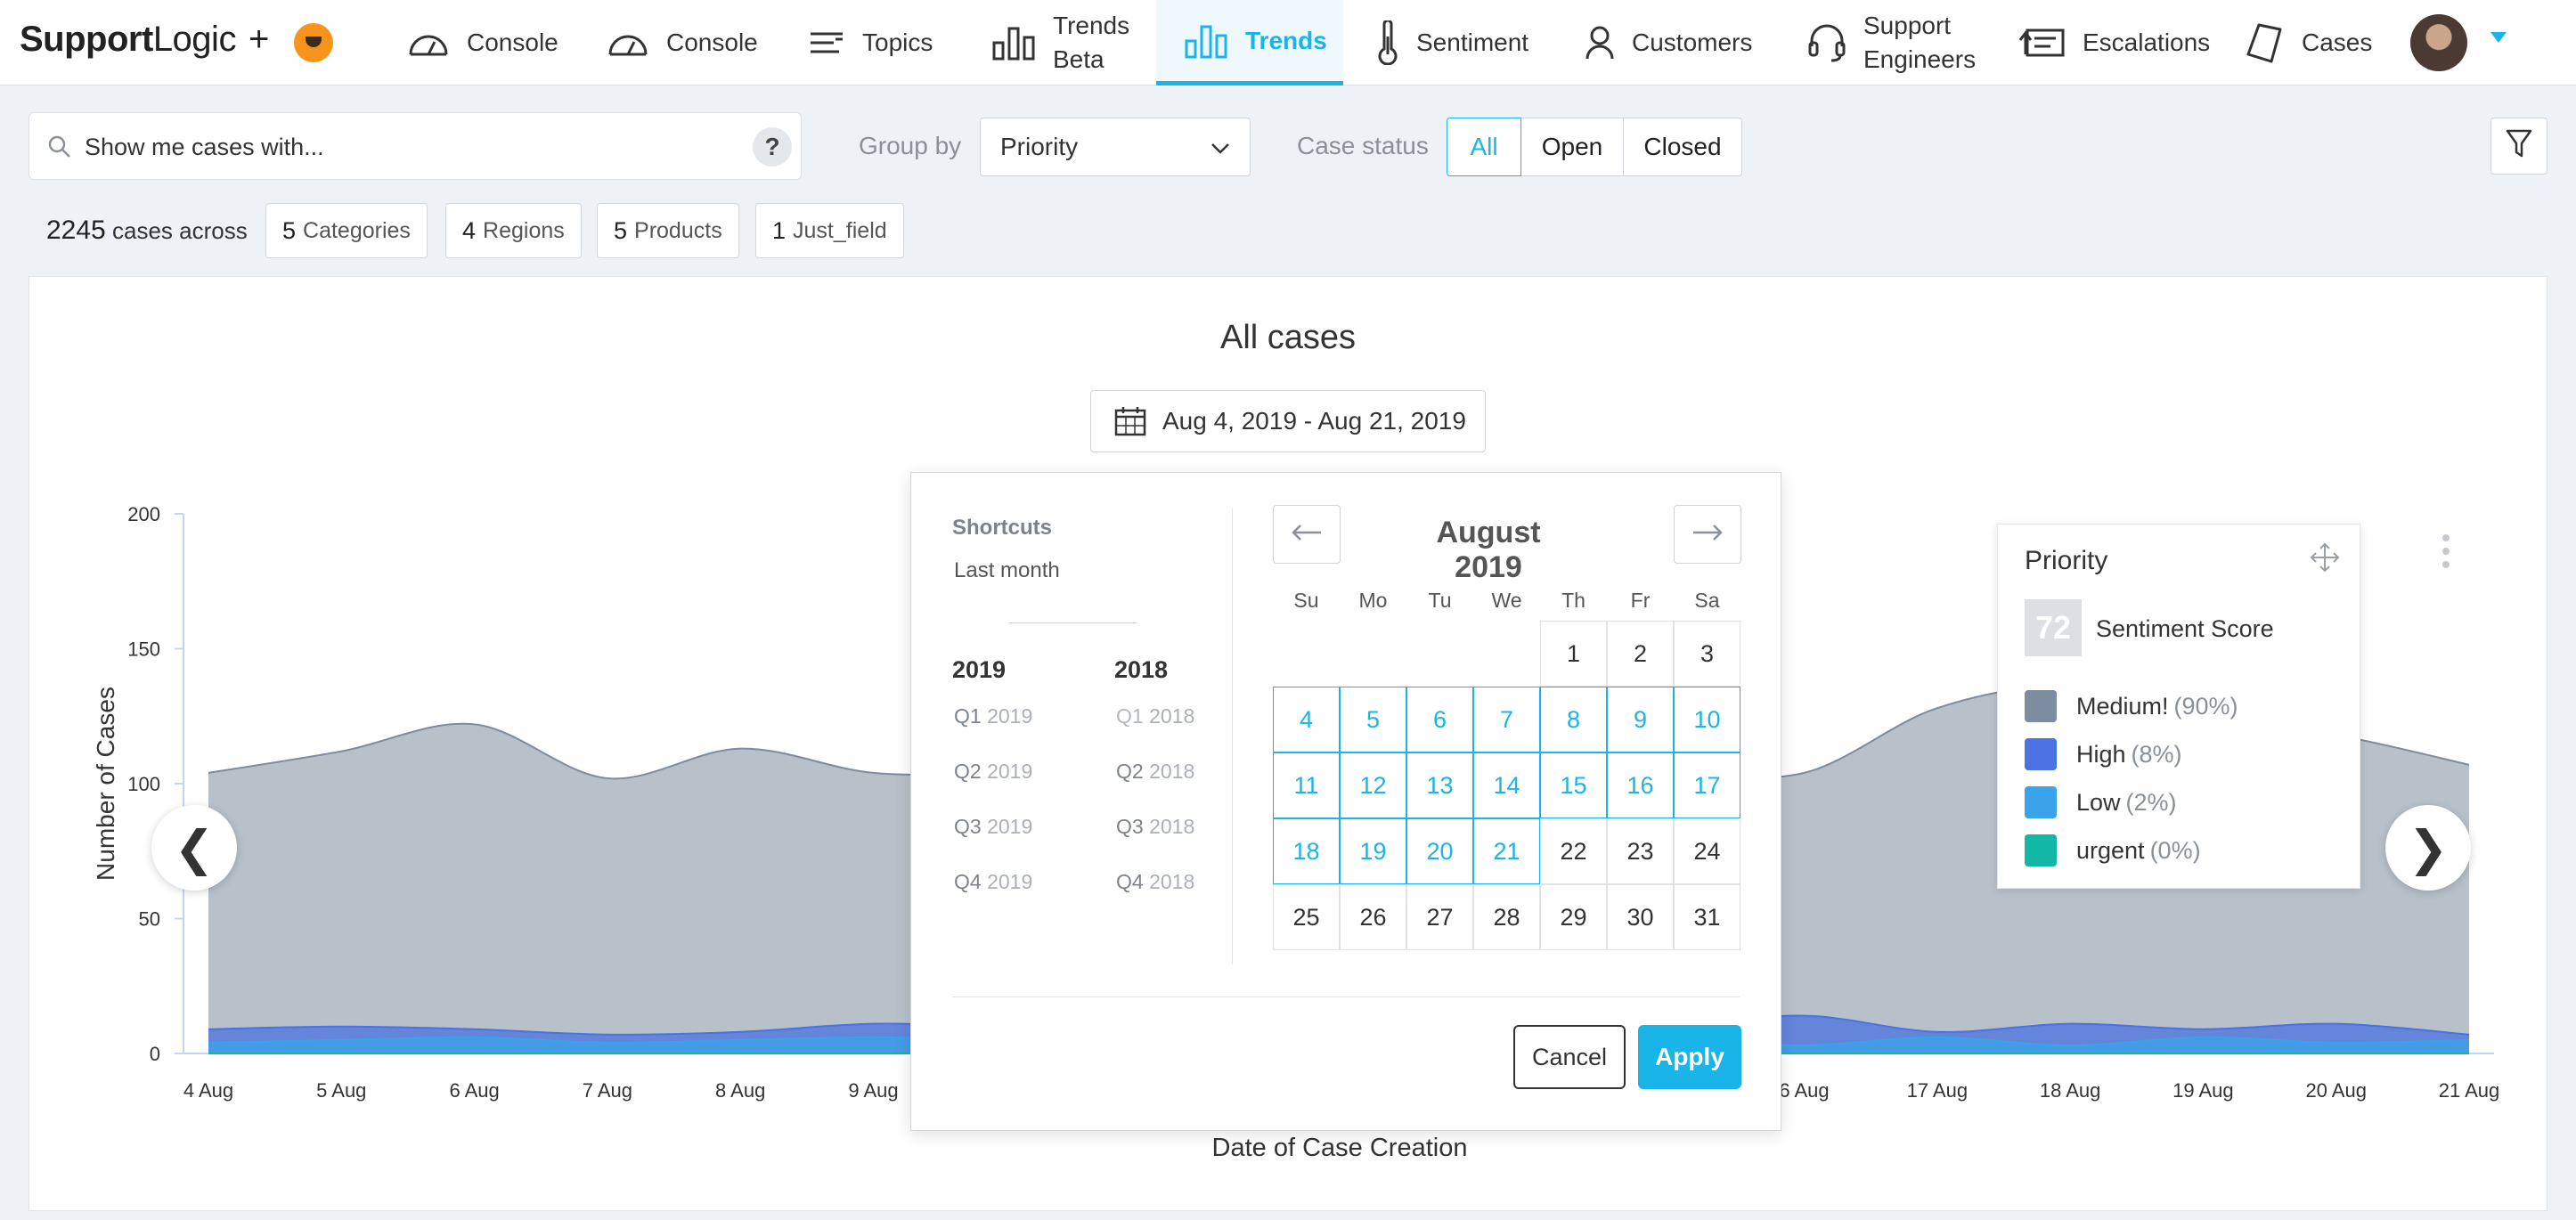 This screenshot has width=2576, height=1220. I want to click on legend-item: Low (2%), so click(2101, 802).